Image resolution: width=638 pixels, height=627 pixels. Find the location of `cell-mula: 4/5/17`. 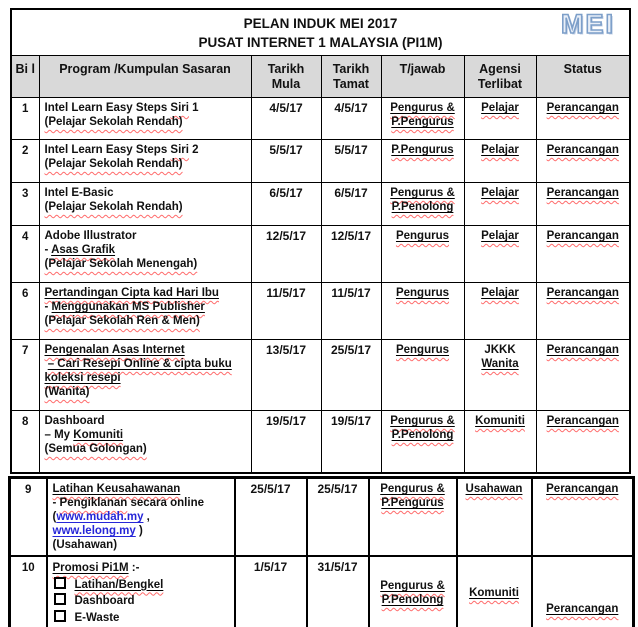

cell-mula: 4/5/17 is located at coordinates (286, 118).